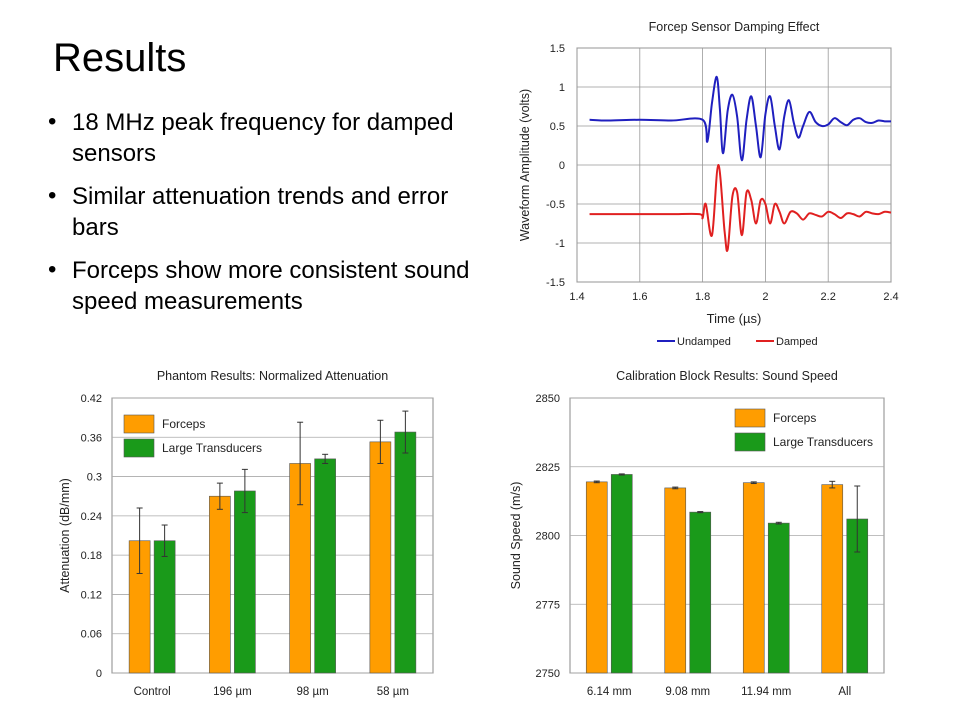 This screenshot has width=960, height=720. What do you see at coordinates (844, 692) in the screenshot?
I see `x-tick-label: All` at bounding box center [844, 692].